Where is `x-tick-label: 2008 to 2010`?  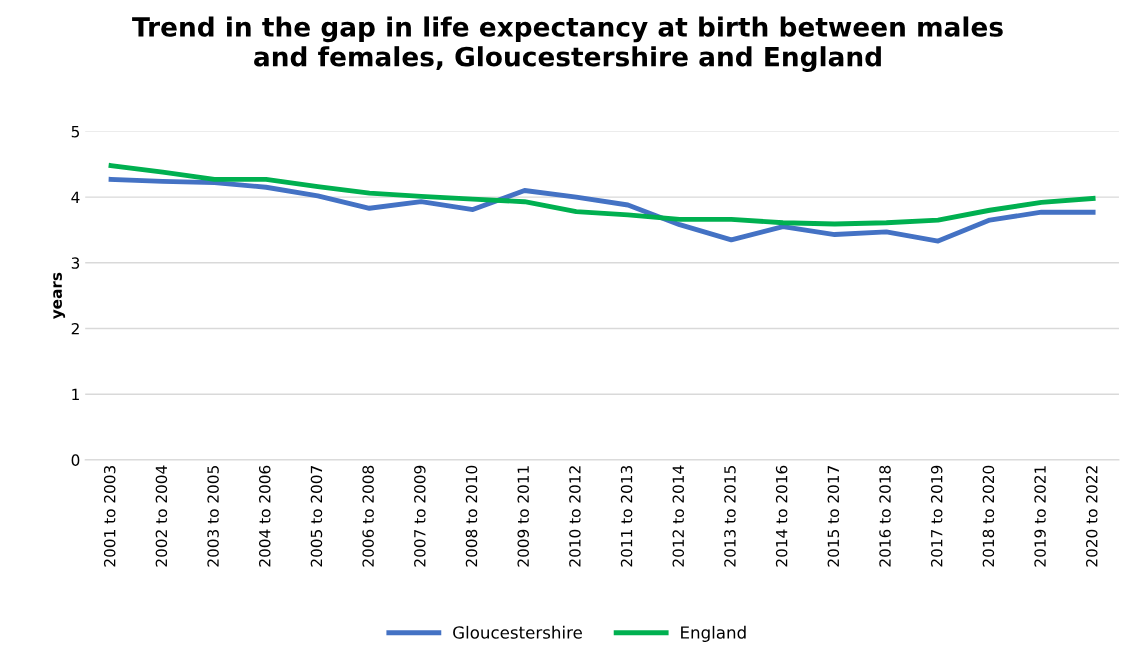
x-tick-label: 2008 to 2010 is located at coordinates (471, 516).